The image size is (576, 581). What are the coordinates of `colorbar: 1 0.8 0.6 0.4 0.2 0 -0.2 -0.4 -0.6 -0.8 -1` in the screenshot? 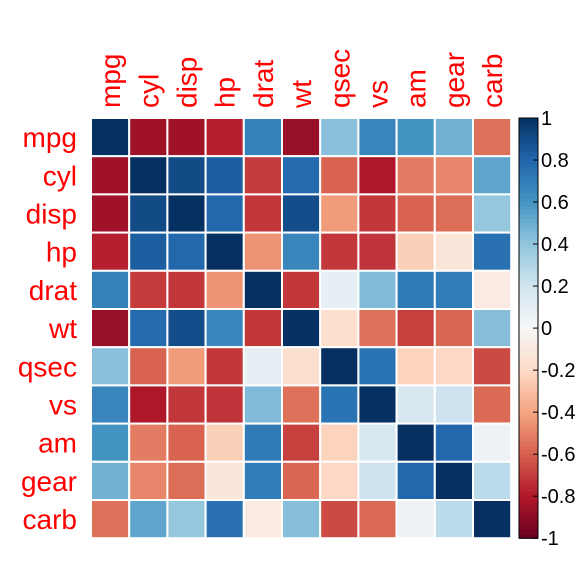 It's located at (546, 329).